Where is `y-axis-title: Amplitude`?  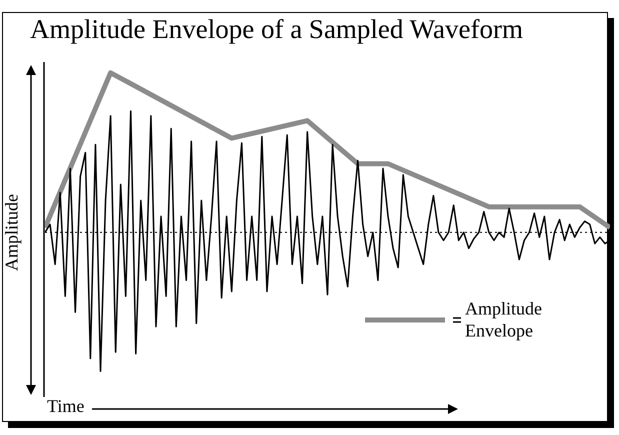 y-axis-title: Amplitude is located at coordinates (12, 232).